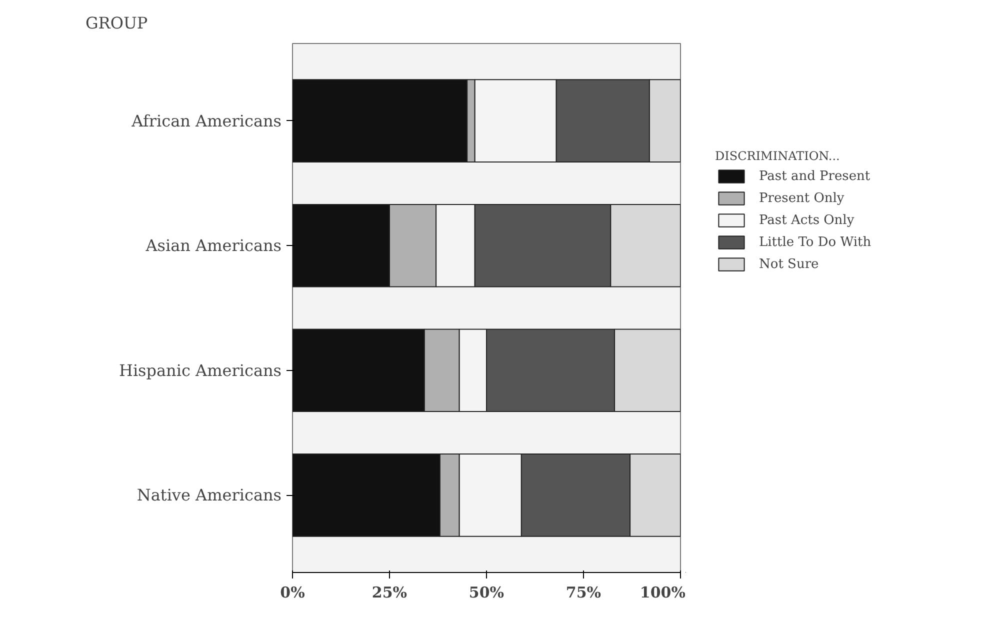 This screenshot has height=621, width=983. What do you see at coordinates (486, 593) in the screenshot?
I see `x-tick-label: 50%` at bounding box center [486, 593].